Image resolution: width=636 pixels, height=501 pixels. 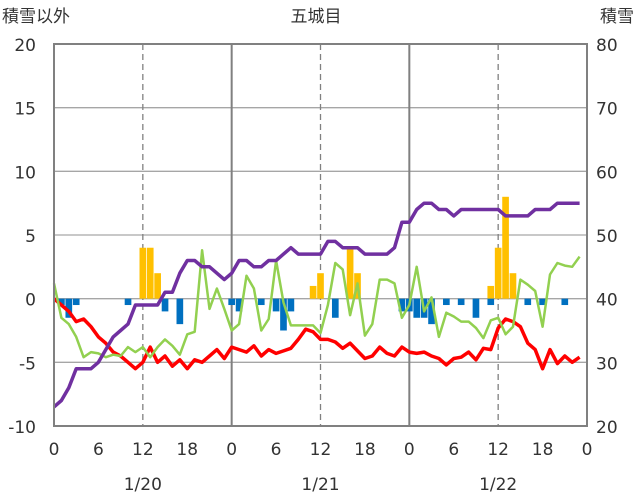 I want to click on date-label: 1/20, so click(x=143, y=485).